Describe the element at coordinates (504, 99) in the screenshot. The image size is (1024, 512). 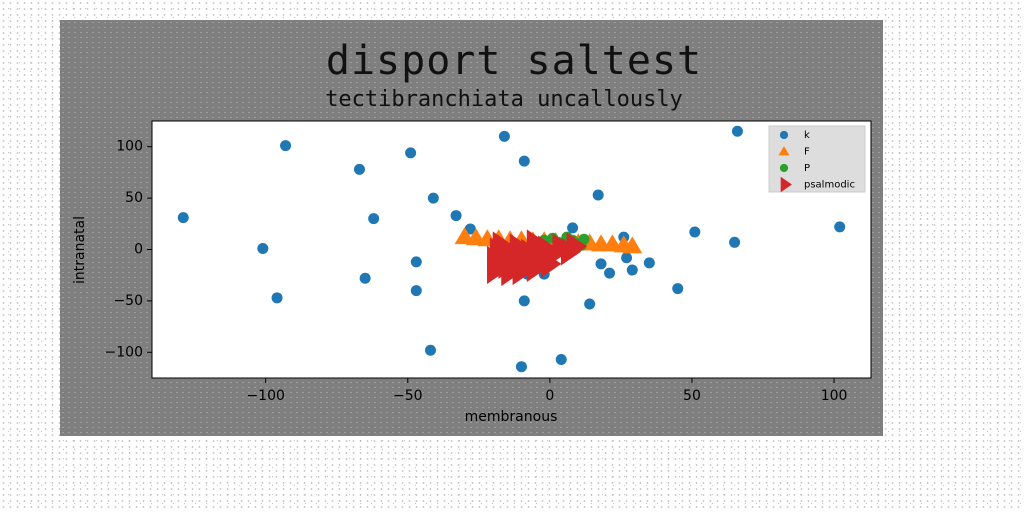
I see `chart-subtitle: tectibranchiata uncallously` at that location.